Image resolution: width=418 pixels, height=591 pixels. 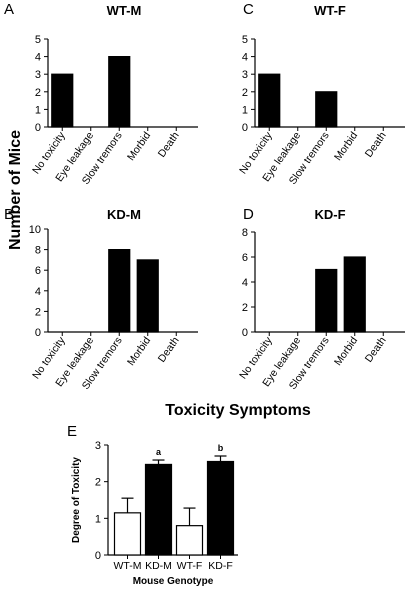 What do you see at coordinates (245, 233) in the screenshot?
I see `panel-d-y-tick-label: 8` at bounding box center [245, 233].